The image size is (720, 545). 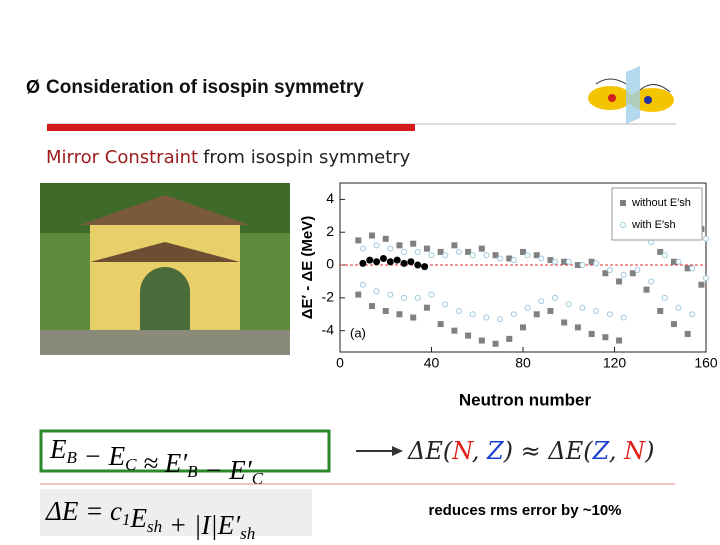 I want to click on x-tick-label: 0, so click(x=340, y=363).